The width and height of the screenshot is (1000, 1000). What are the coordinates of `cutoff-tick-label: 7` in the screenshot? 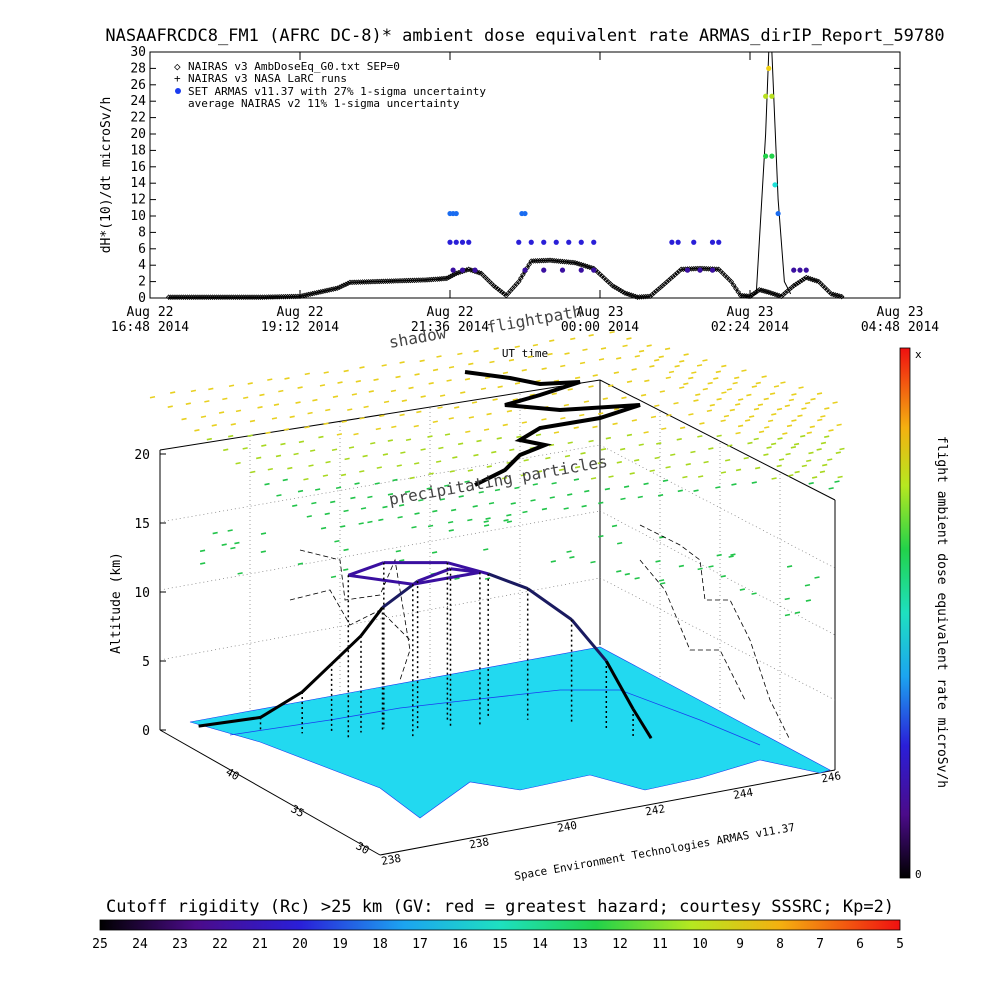 It's located at (820, 944).